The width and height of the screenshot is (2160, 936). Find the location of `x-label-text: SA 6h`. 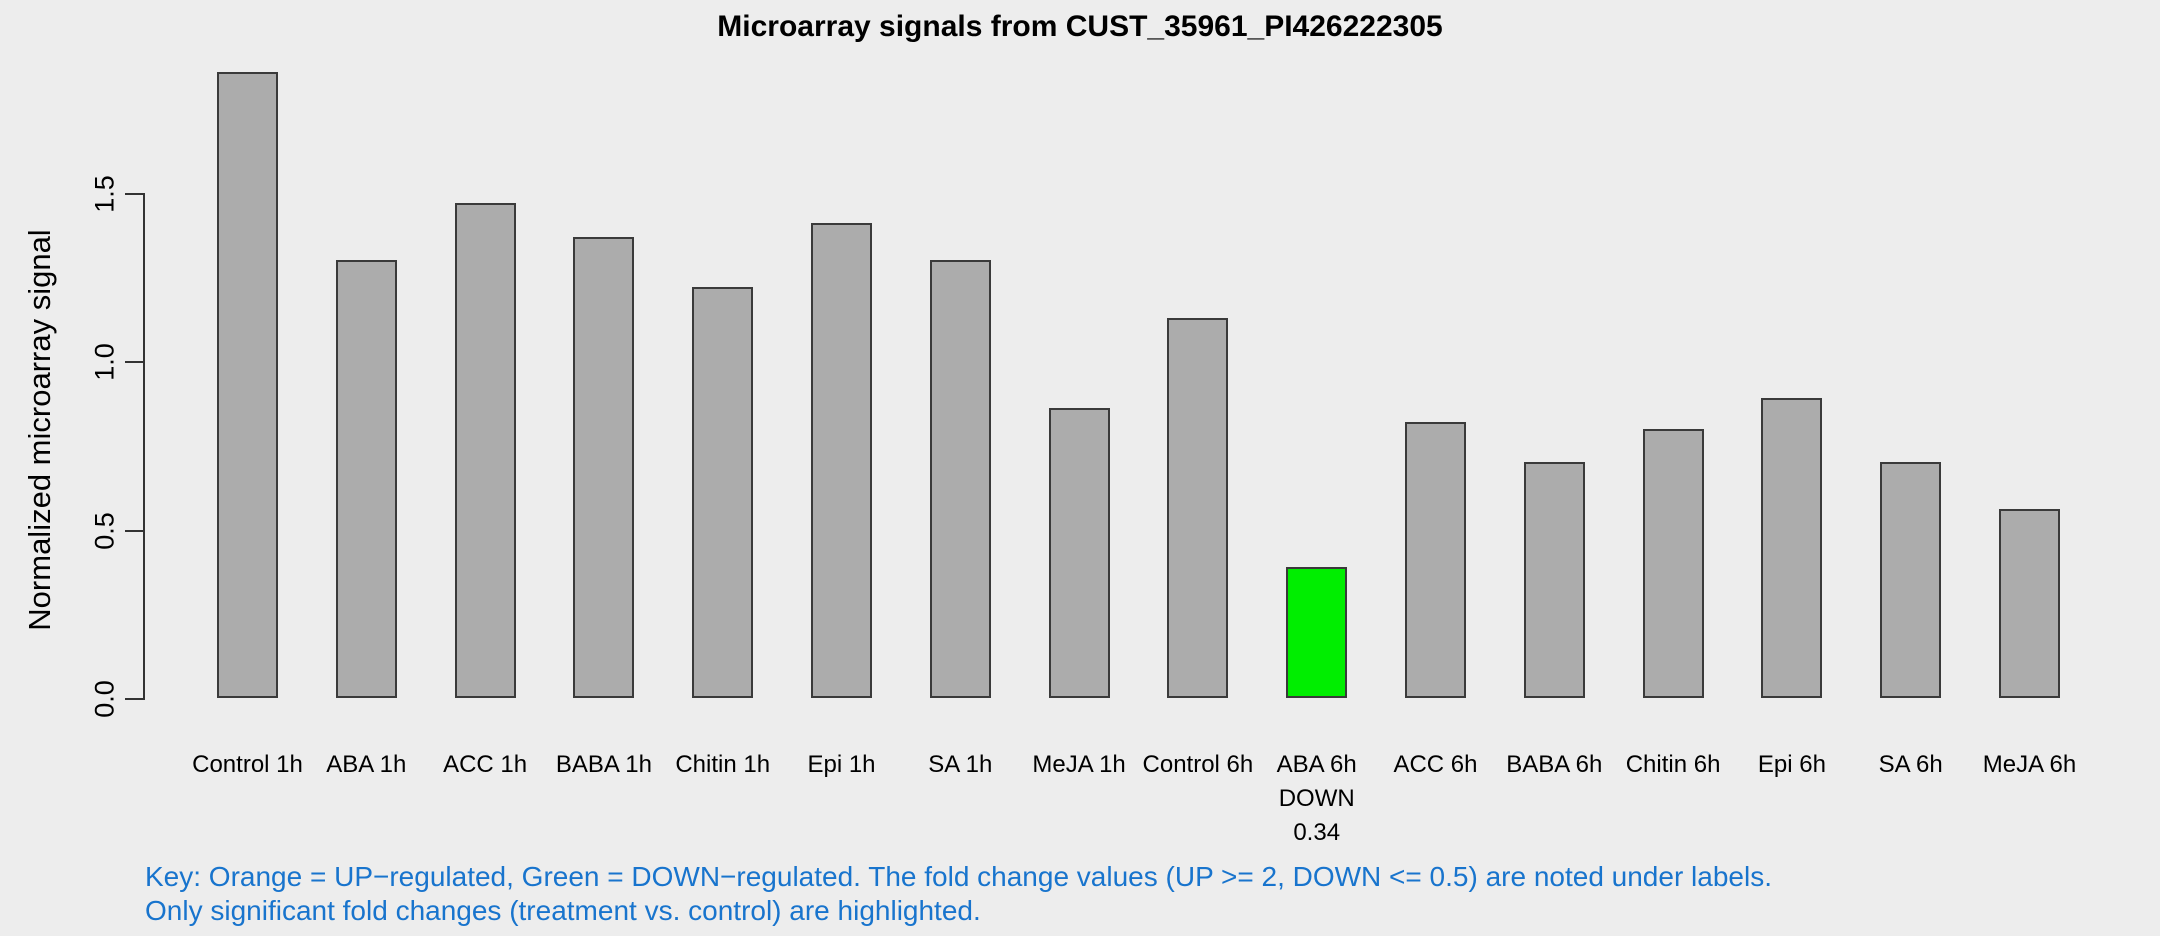

x-label-text: SA 6h is located at coordinates (1910, 764).